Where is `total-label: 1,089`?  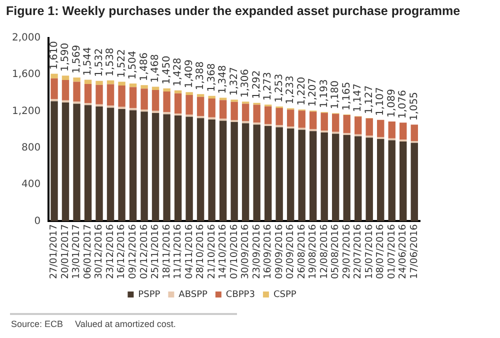 total-label: 1,089 is located at coordinates (392, 103).